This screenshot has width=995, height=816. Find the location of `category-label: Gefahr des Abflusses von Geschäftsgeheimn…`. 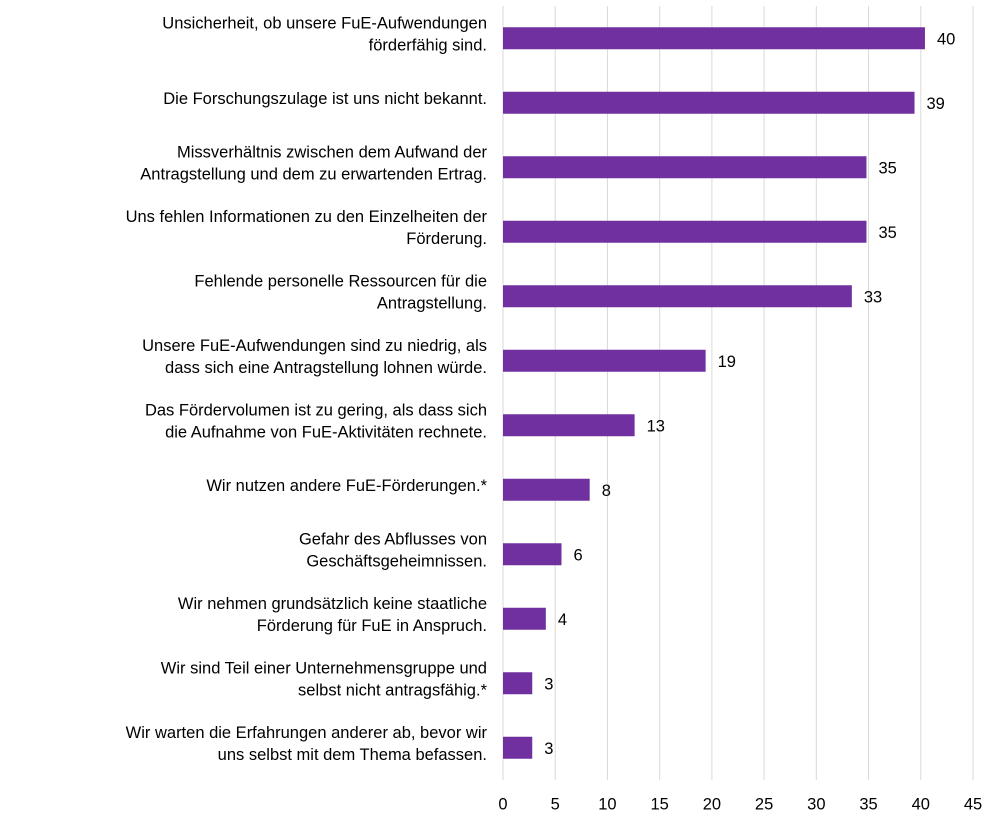

category-label: Gefahr des Abflusses von Geschäftsgeheimn… is located at coordinates (393, 551).